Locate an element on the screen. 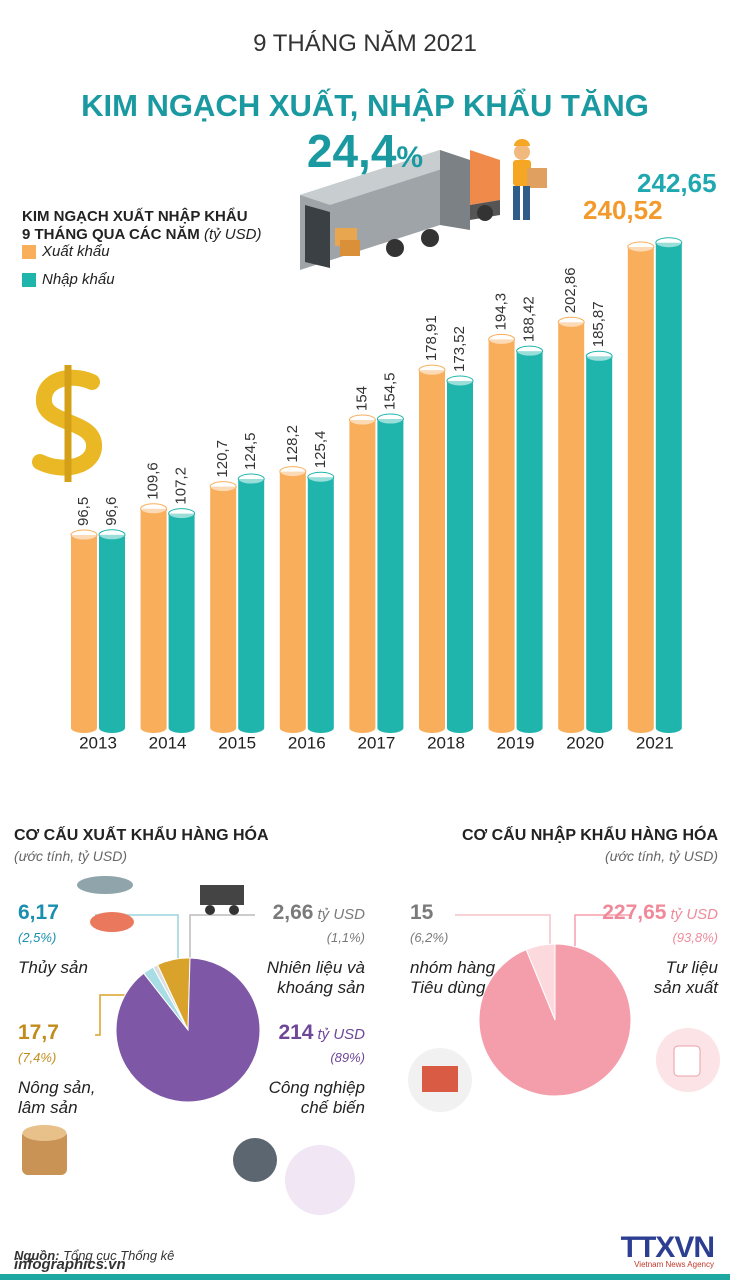  header-highlight: 24,4 is located at coordinates (351, 151).